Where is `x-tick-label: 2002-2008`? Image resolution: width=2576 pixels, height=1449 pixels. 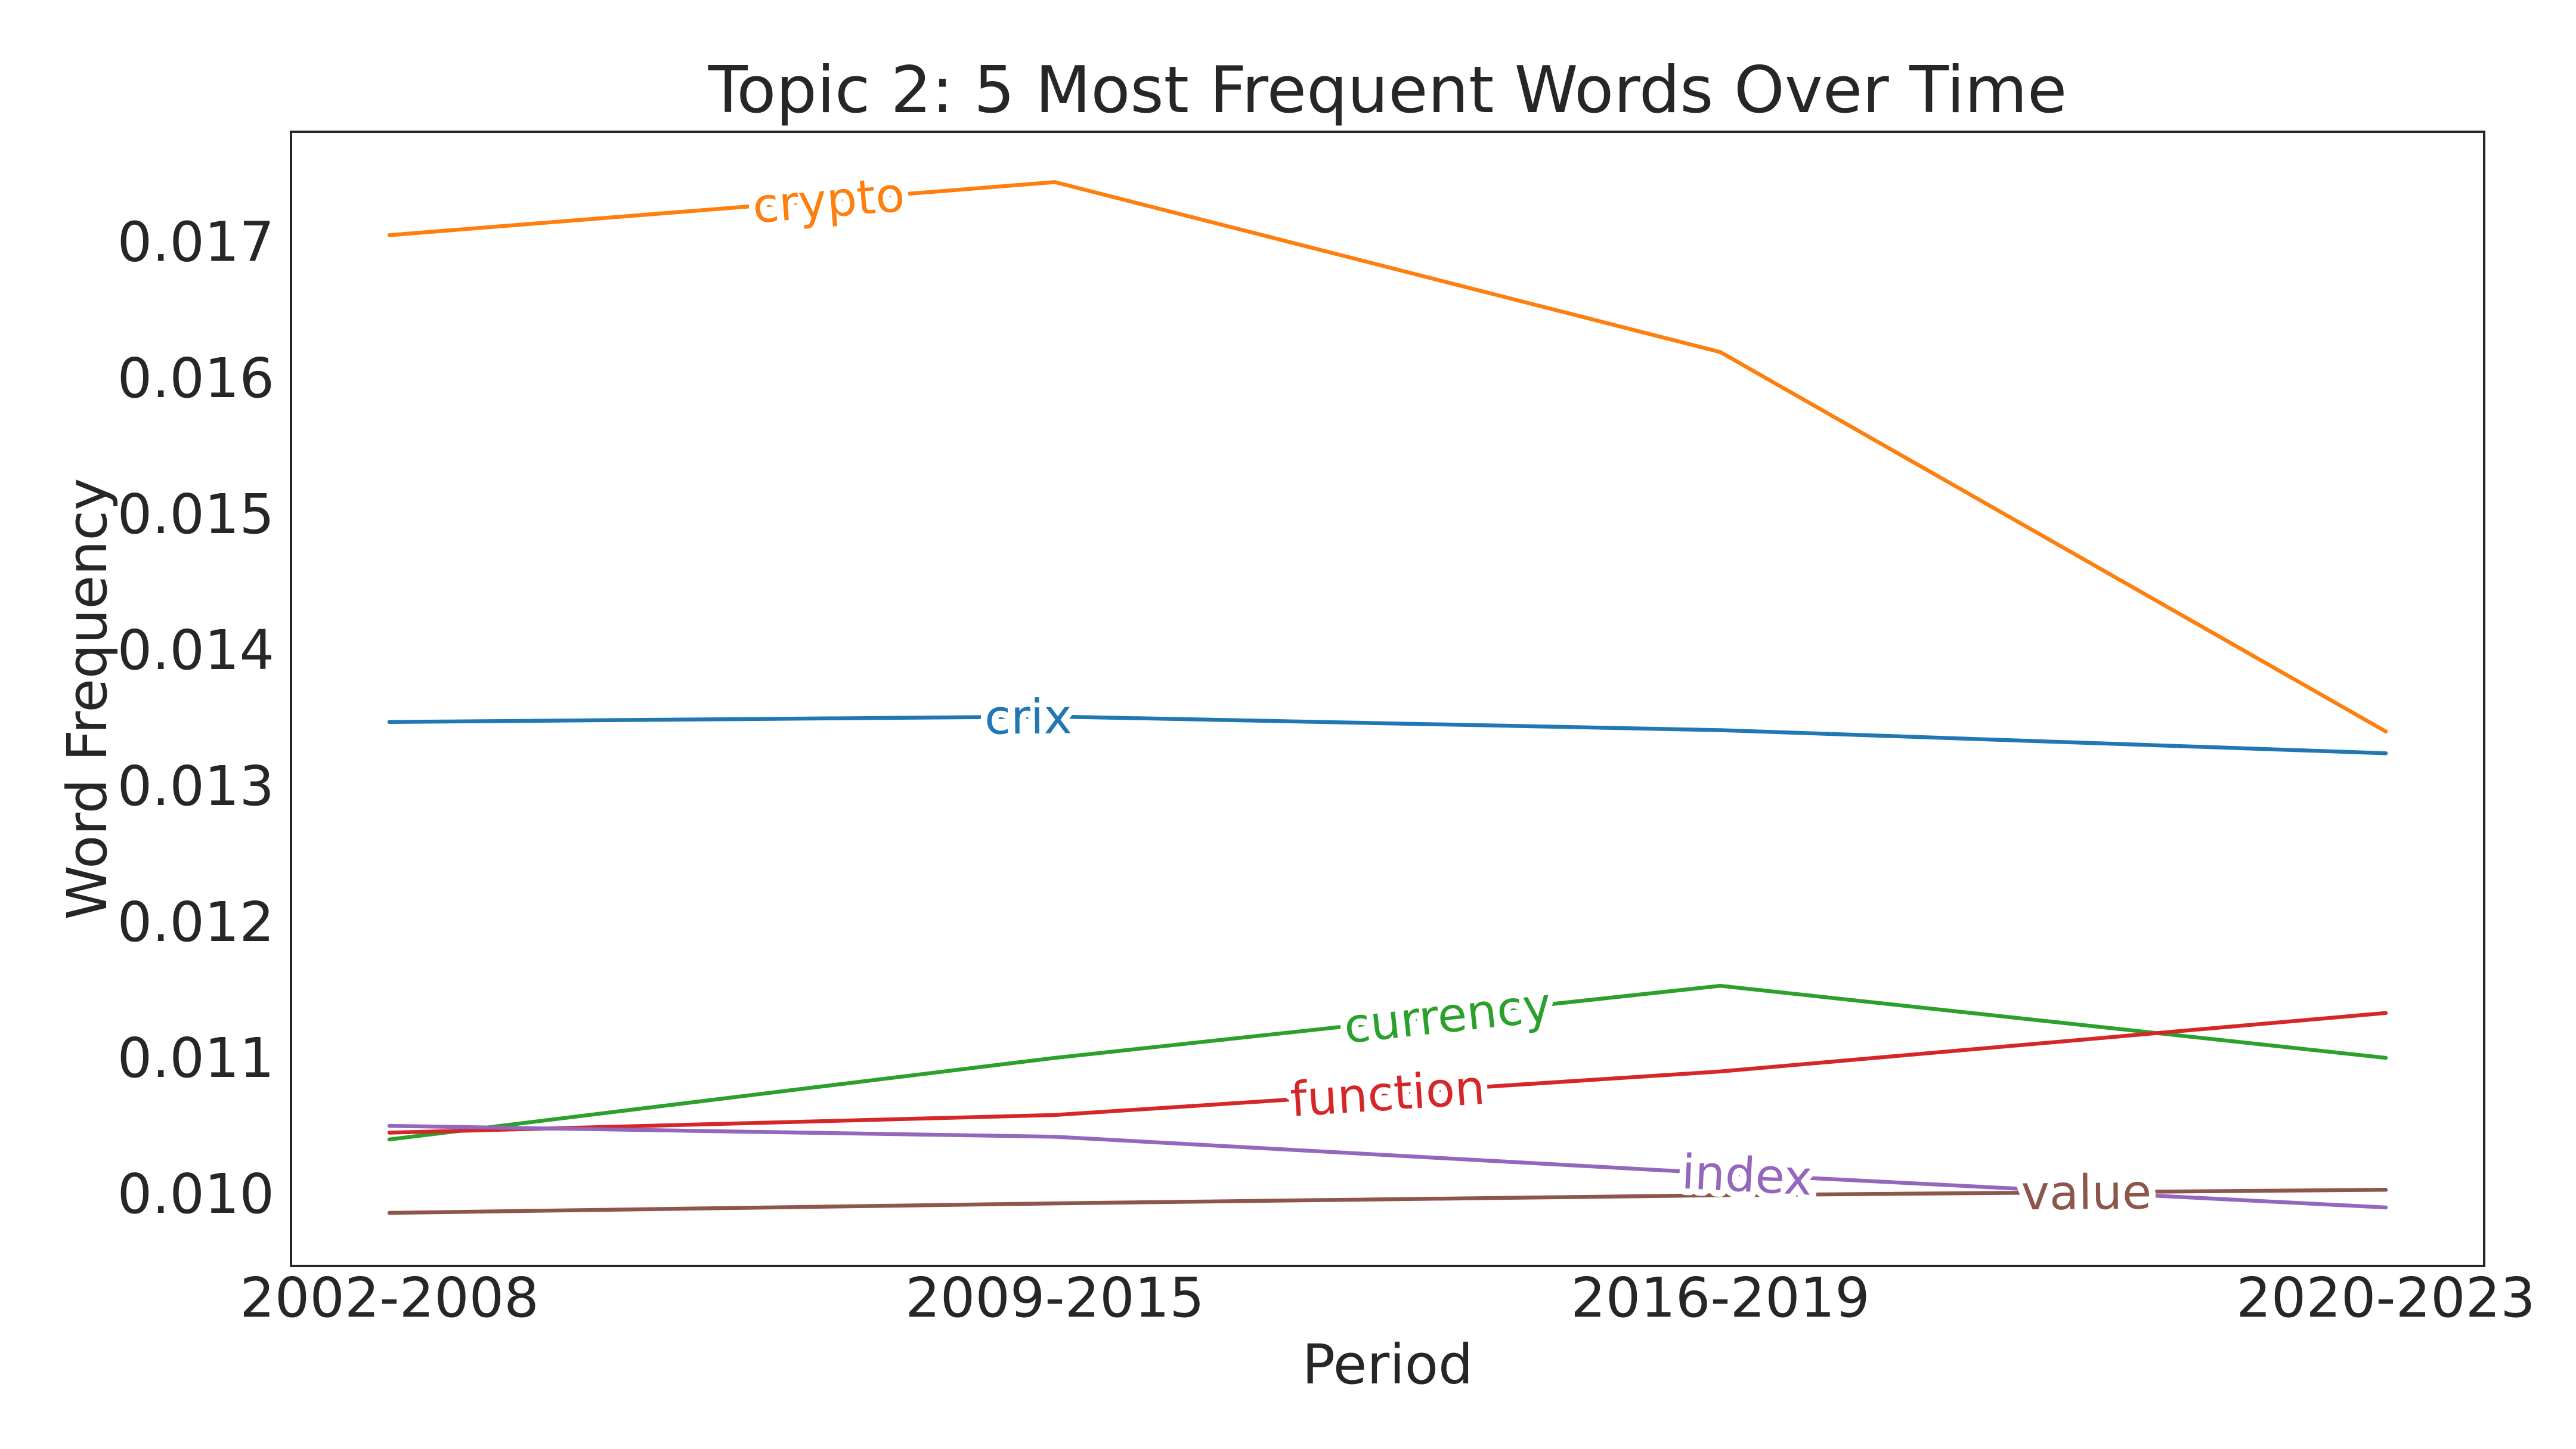
x-tick-label: 2002-2008 is located at coordinates (389, 1298).